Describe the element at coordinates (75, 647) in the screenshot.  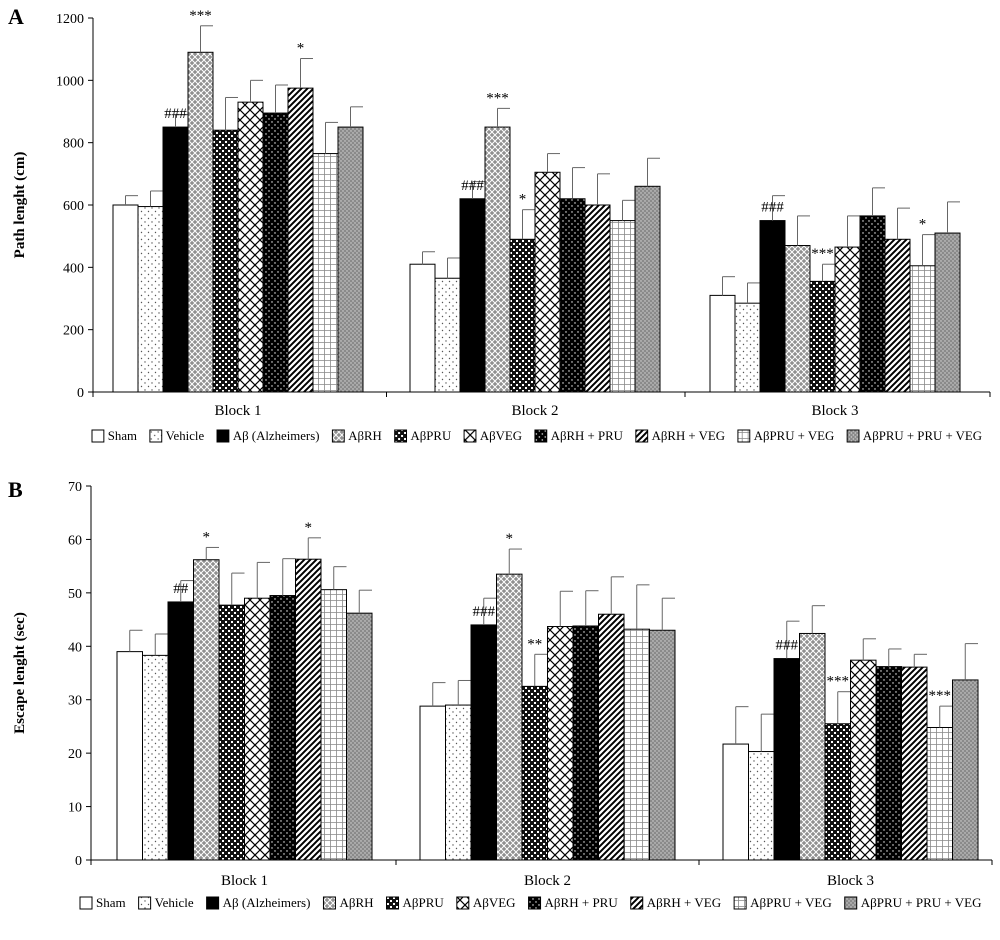
I see `y-tick-label: 40` at that location.